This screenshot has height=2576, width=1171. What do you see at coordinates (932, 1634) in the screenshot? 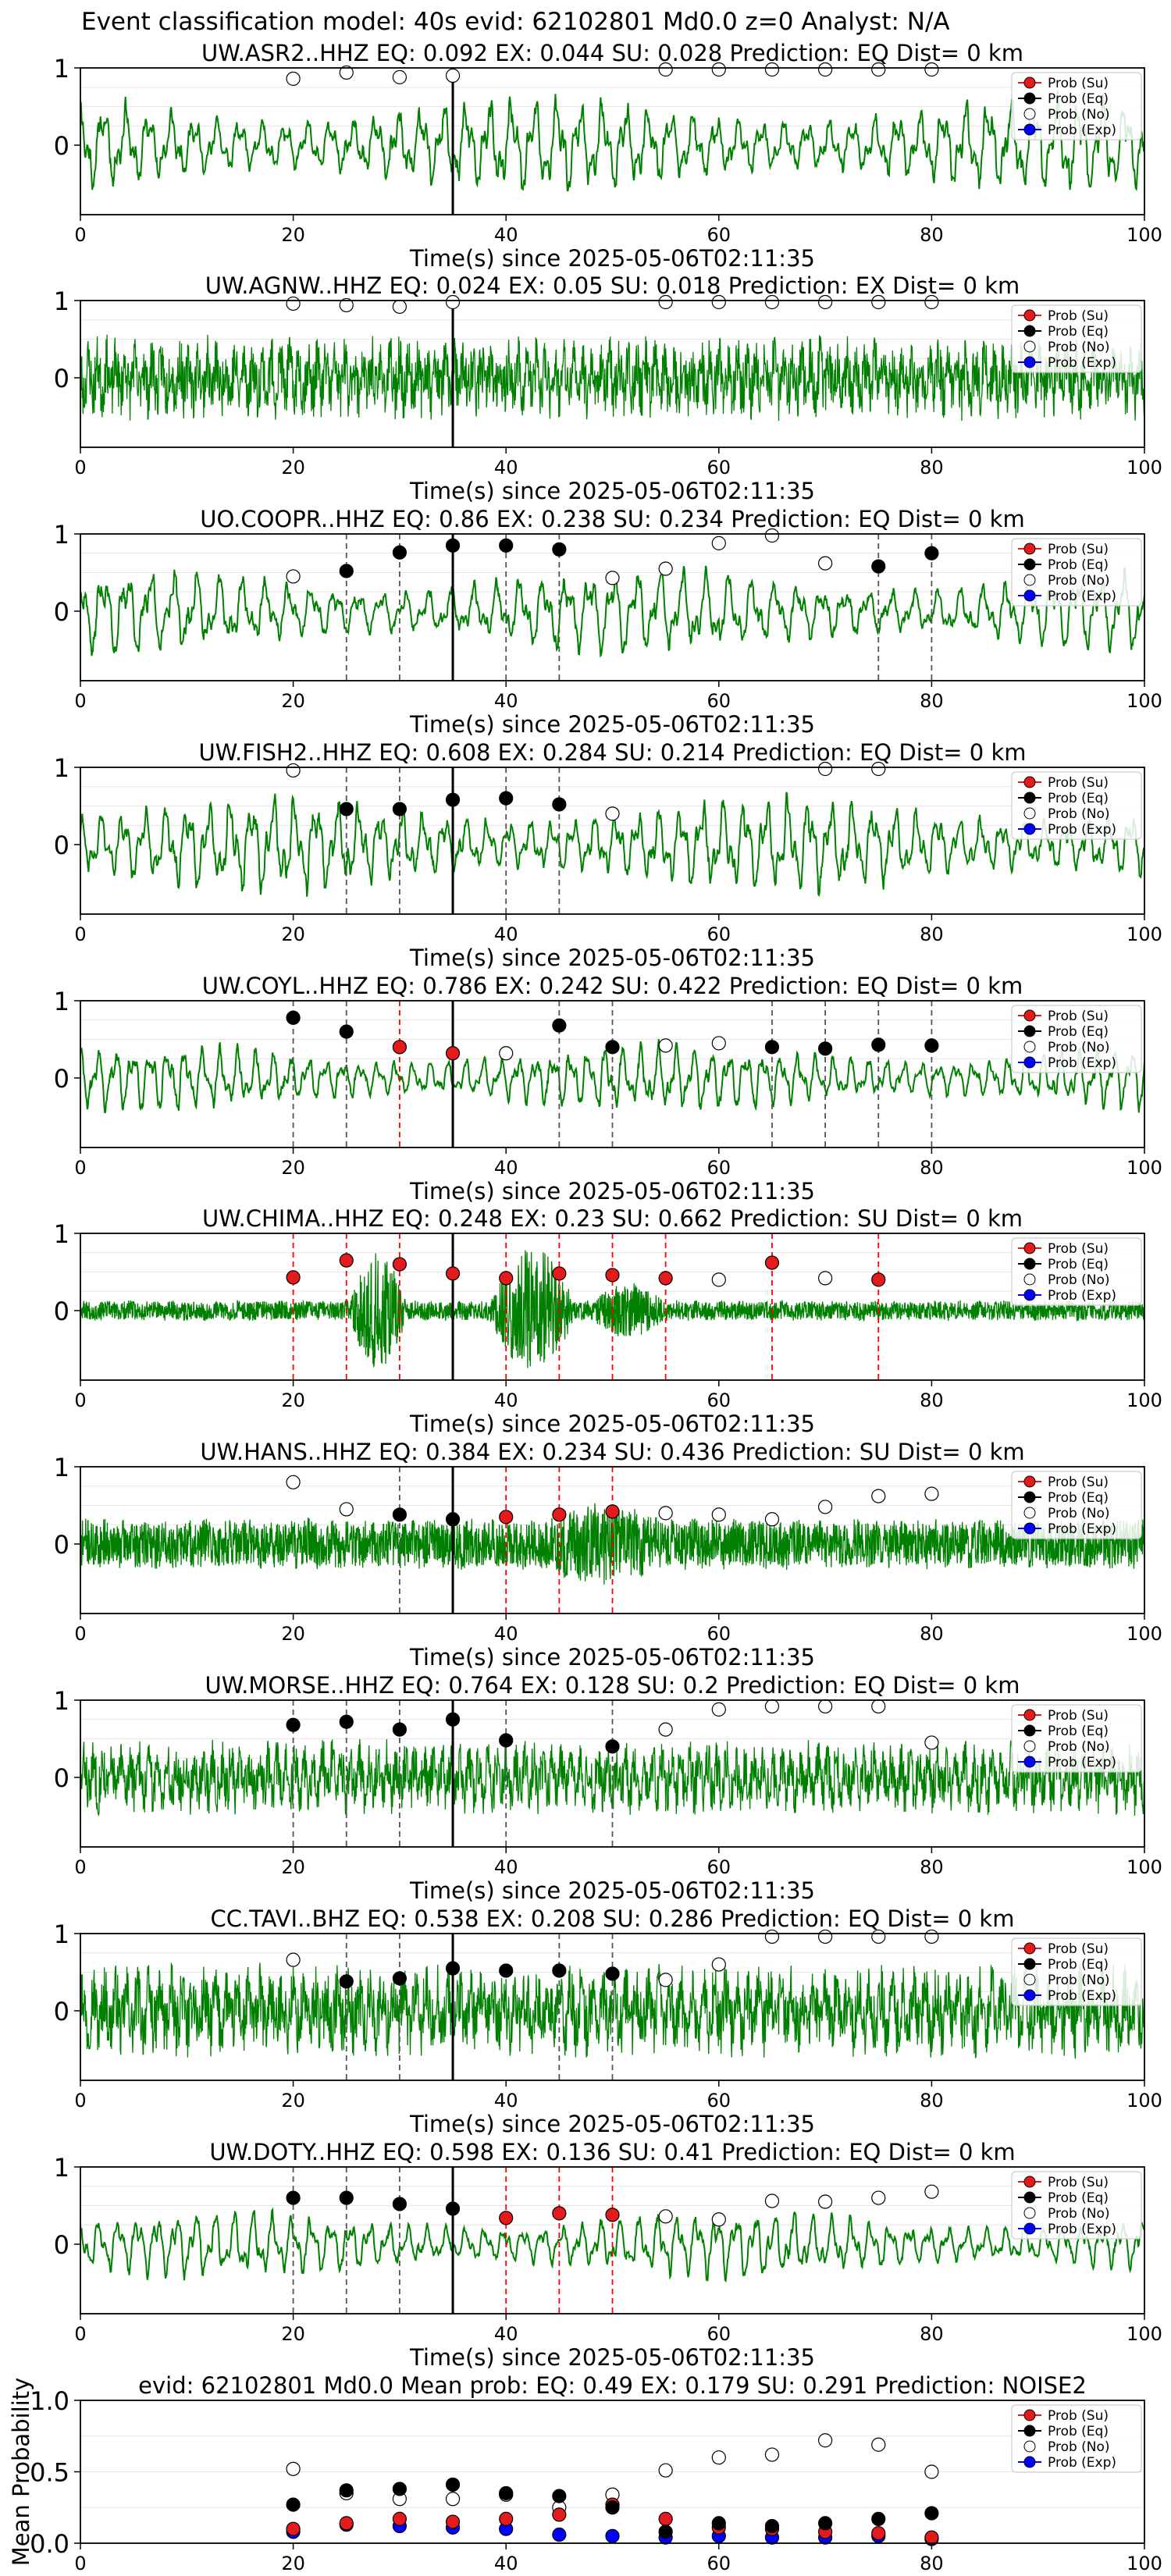
I see `x-tick-label: 80` at bounding box center [932, 1634].